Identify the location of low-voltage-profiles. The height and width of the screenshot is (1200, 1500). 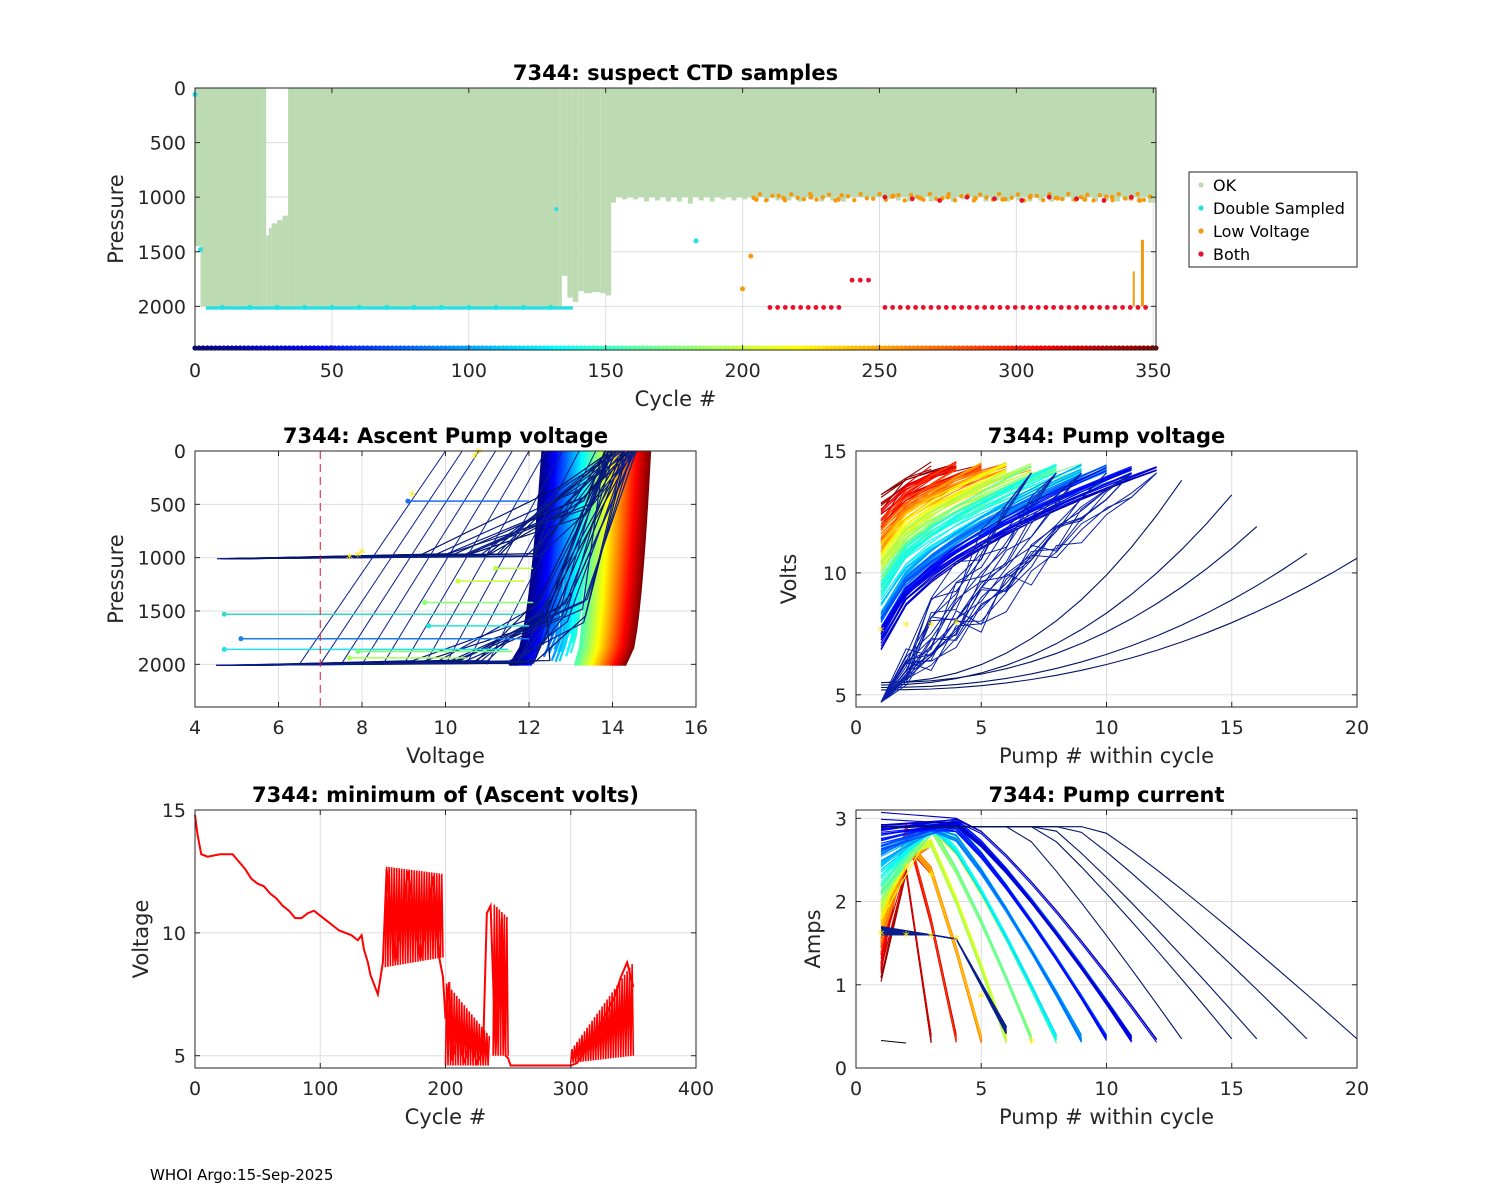
(426, 558).